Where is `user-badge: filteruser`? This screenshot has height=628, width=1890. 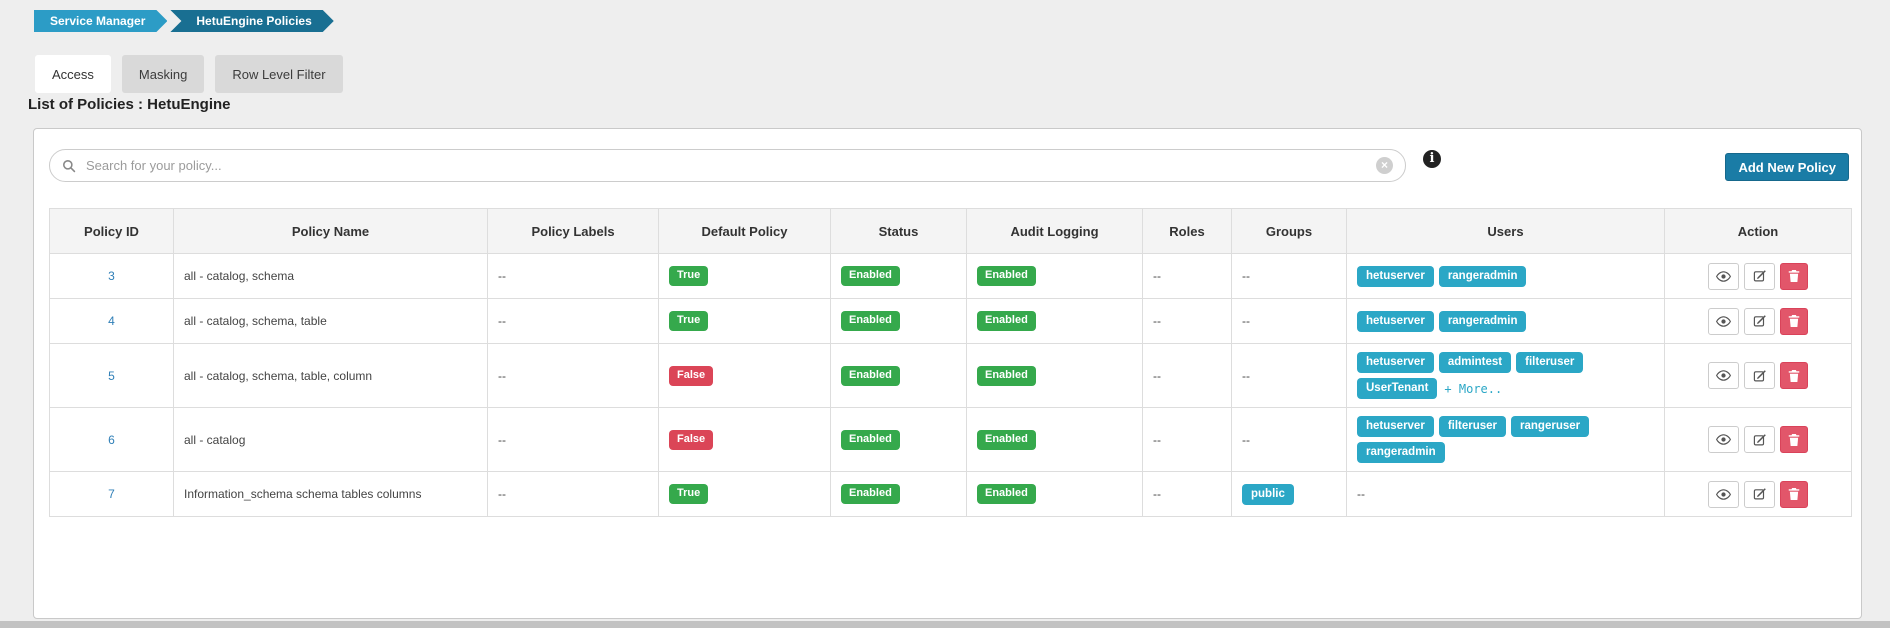 user-badge: filteruser is located at coordinates (1550, 362).